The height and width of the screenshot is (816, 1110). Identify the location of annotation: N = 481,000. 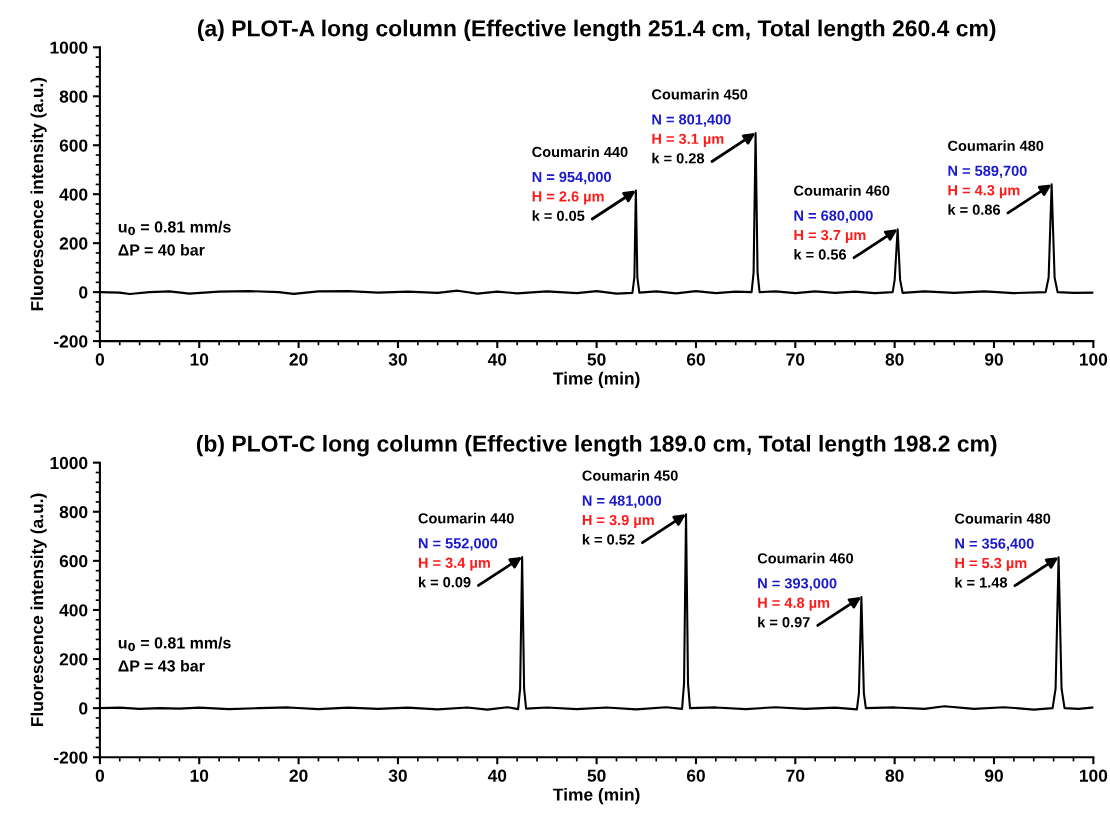
(622, 501).